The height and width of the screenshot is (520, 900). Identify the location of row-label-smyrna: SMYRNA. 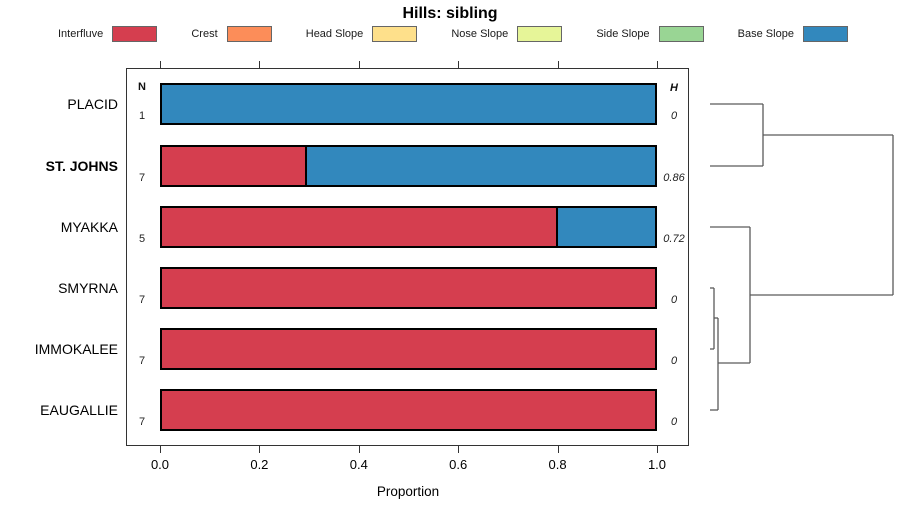
(88, 288).